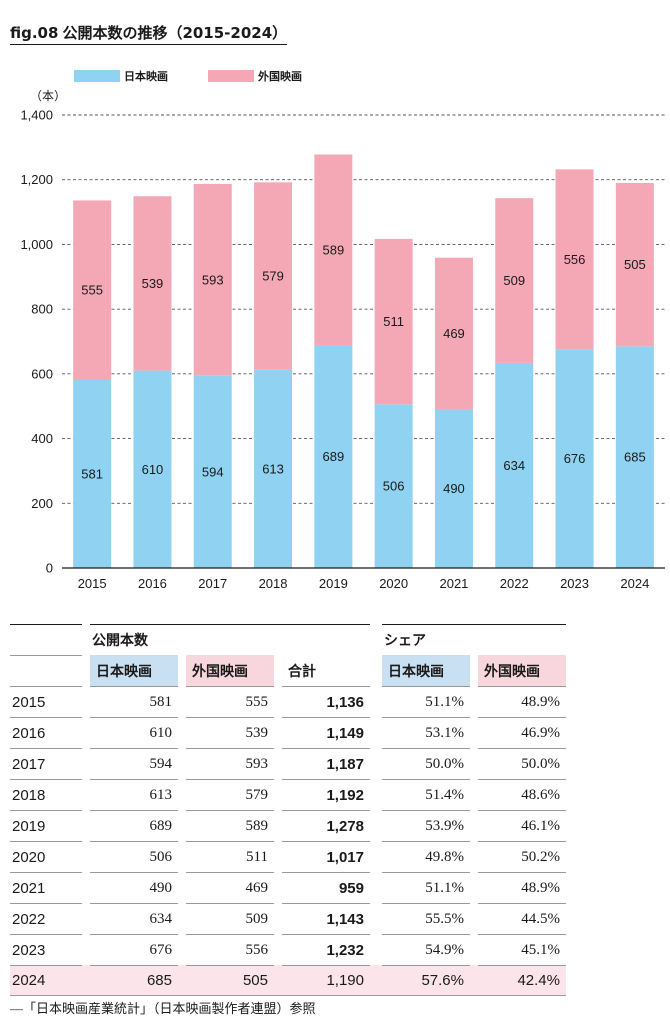 Image resolution: width=670 pixels, height=1024 pixels. Describe the element at coordinates (288, 763) in the screenshot. I see `table-row: 2017 594 593 1,187 50.0% 50.0%` at that location.